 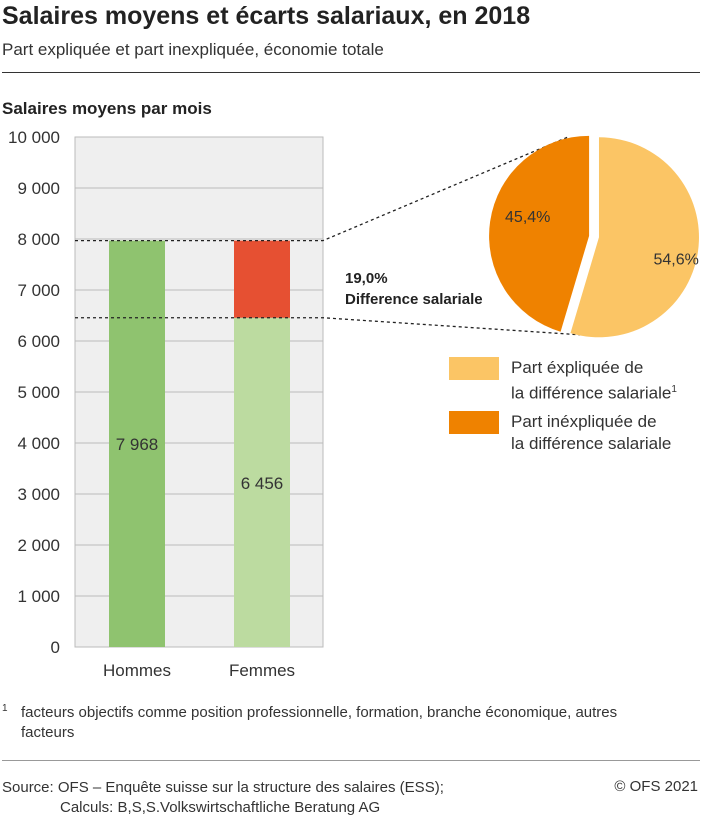 What do you see at coordinates (38, 443) in the screenshot?
I see `y-tick-label: 4 000` at bounding box center [38, 443].